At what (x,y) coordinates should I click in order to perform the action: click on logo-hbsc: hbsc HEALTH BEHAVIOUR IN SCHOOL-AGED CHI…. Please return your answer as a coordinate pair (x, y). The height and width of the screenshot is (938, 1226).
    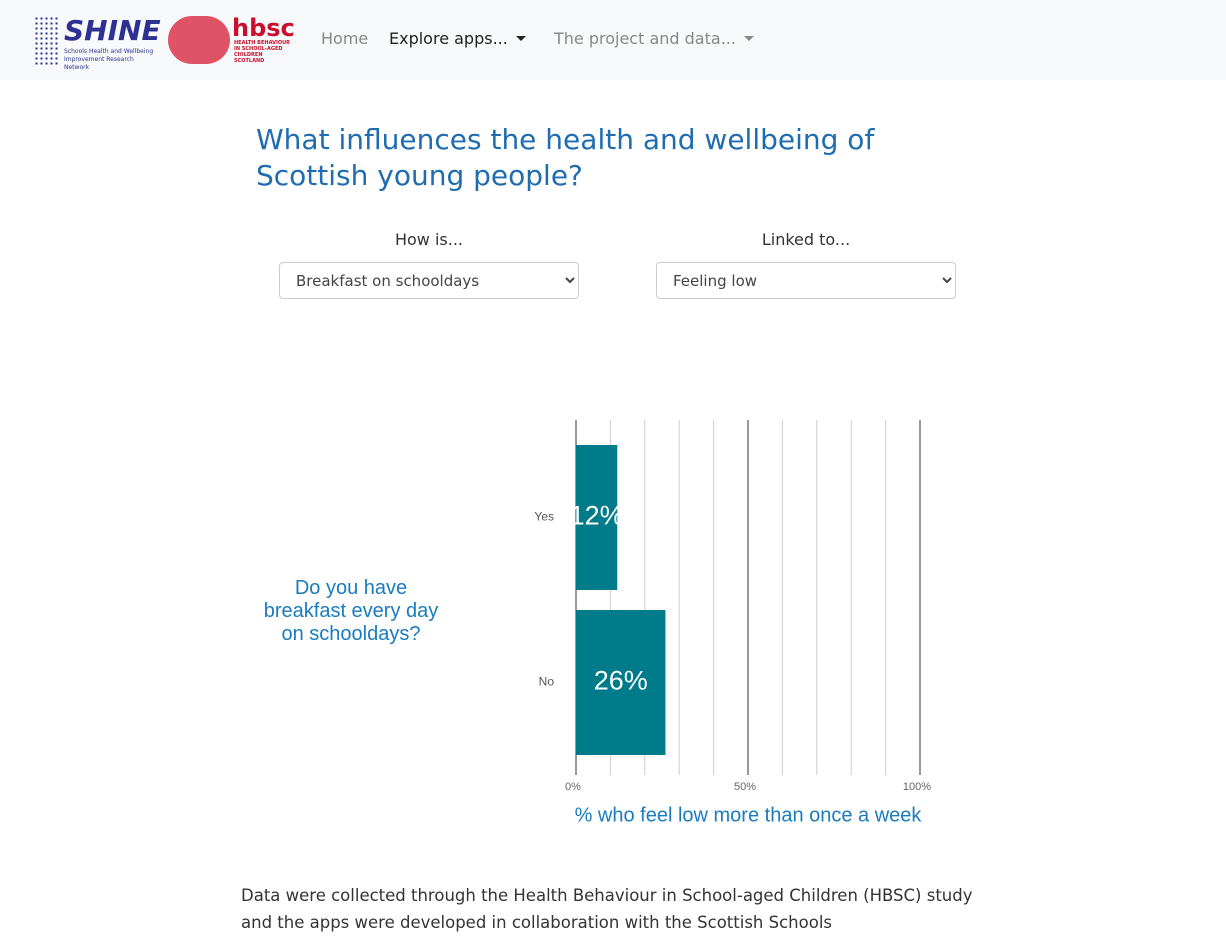
    Looking at the image, I should click on (231, 40).